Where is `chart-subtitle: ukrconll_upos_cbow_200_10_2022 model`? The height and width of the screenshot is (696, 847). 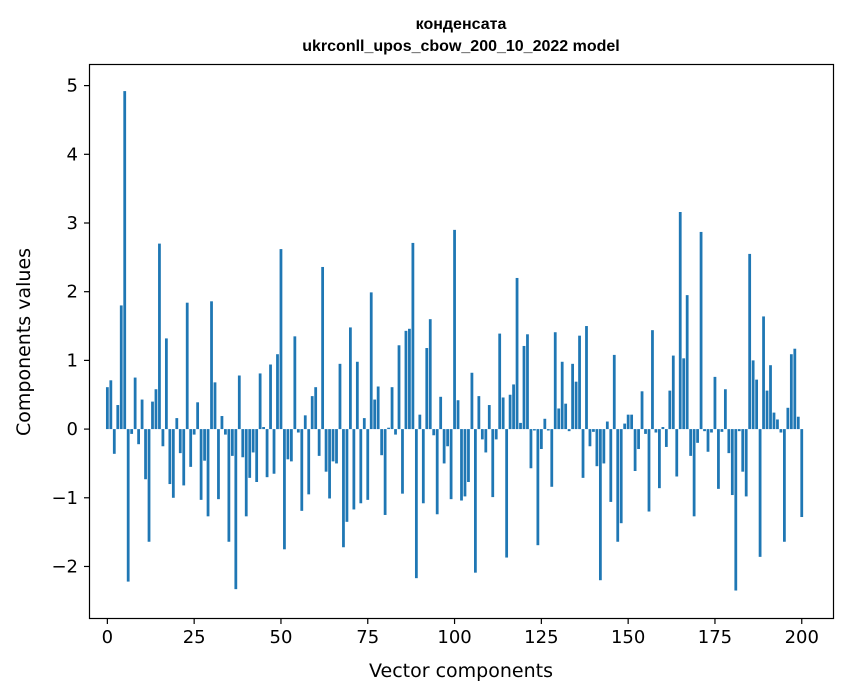 chart-subtitle: ukrconll_upos_cbow_200_10_2022 model is located at coordinates (460, 46).